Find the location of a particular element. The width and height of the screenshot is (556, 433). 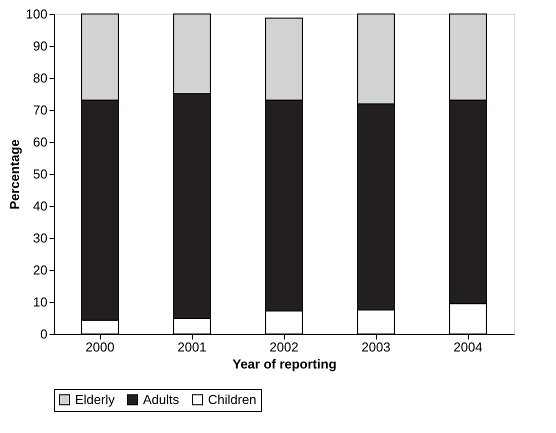

legend-label: Children is located at coordinates (232, 399).